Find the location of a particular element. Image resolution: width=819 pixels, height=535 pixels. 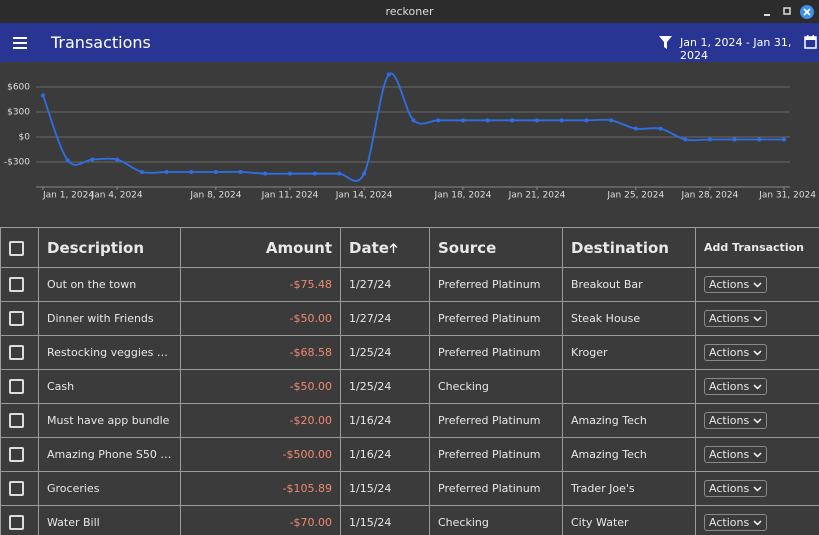

menu-button is located at coordinates (20, 43).